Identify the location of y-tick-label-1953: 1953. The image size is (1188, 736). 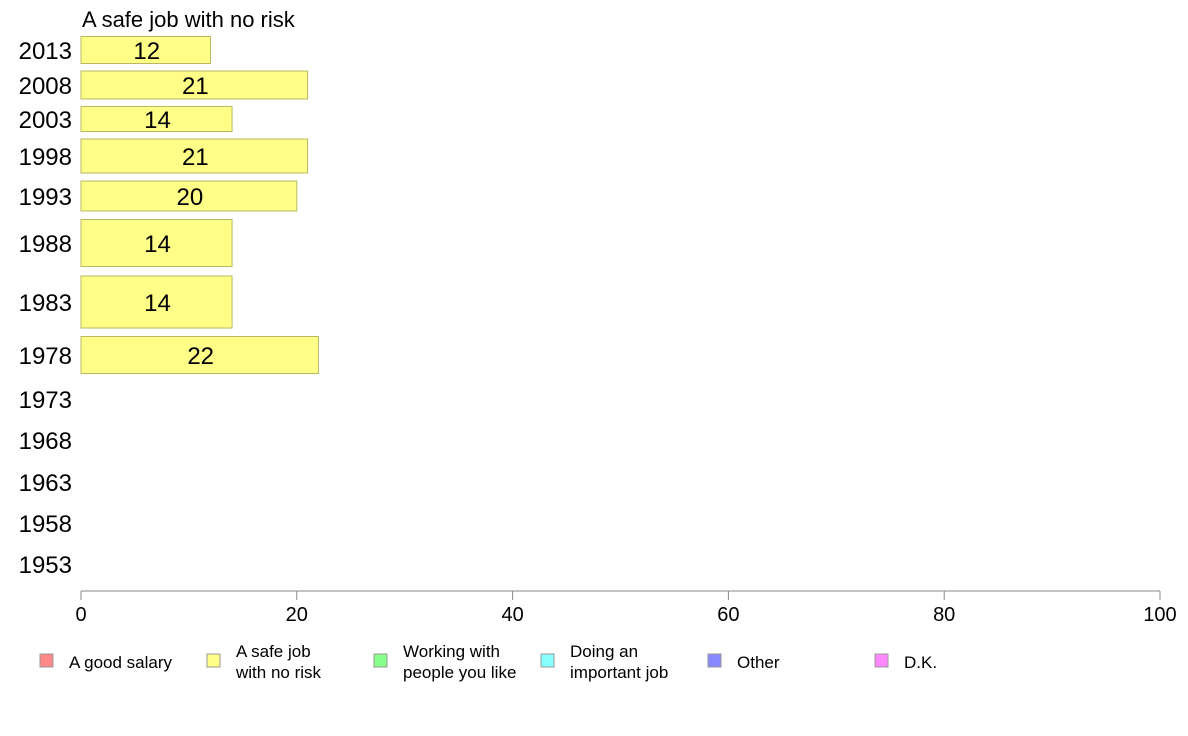
(45, 565).